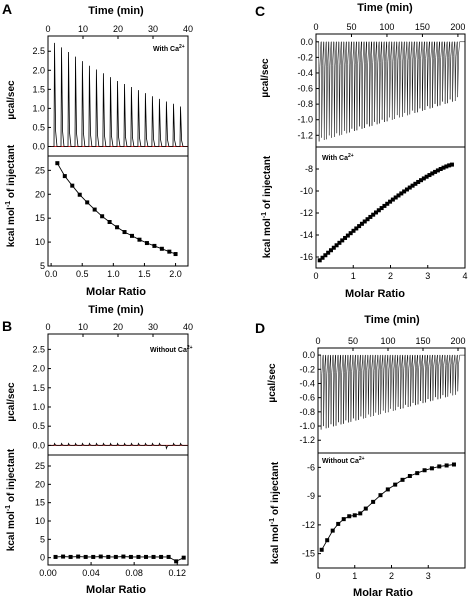 The width and height of the screenshot is (474, 597). I want to click on panel-b-top-ytick-label: 1.5, so click(38, 388).